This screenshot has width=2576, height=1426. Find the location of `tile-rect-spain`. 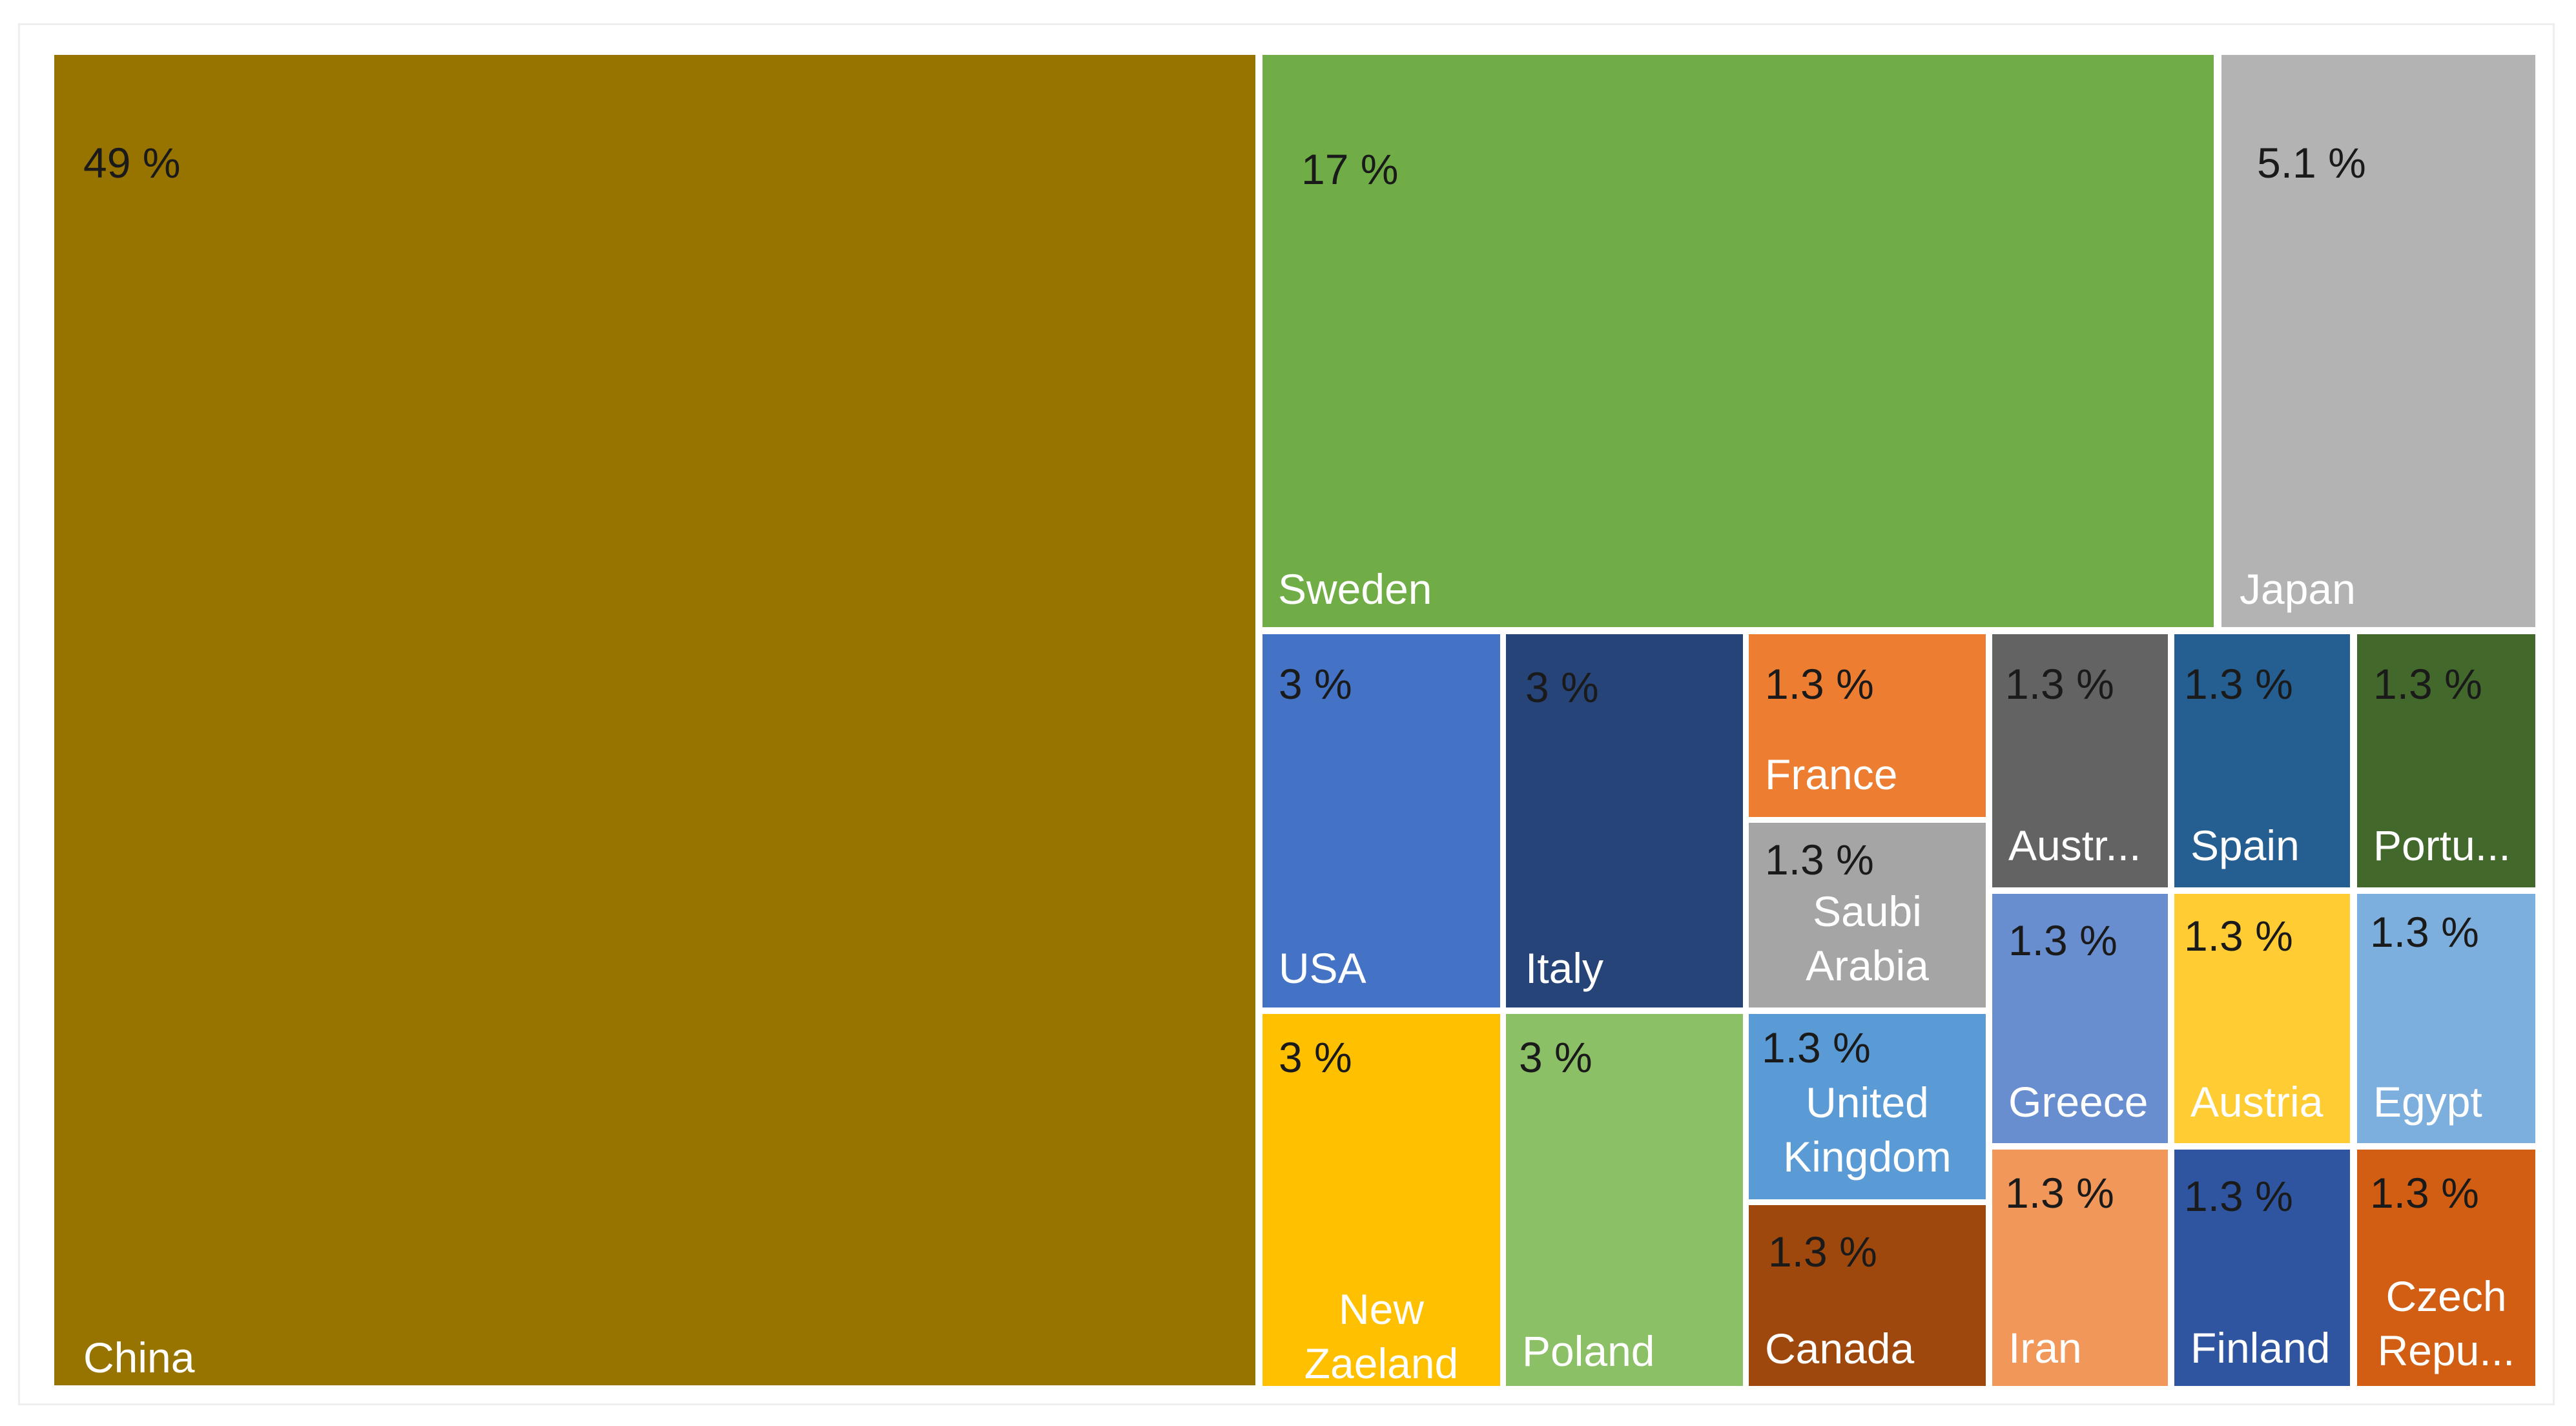

tile-rect-spain is located at coordinates (2262, 760).